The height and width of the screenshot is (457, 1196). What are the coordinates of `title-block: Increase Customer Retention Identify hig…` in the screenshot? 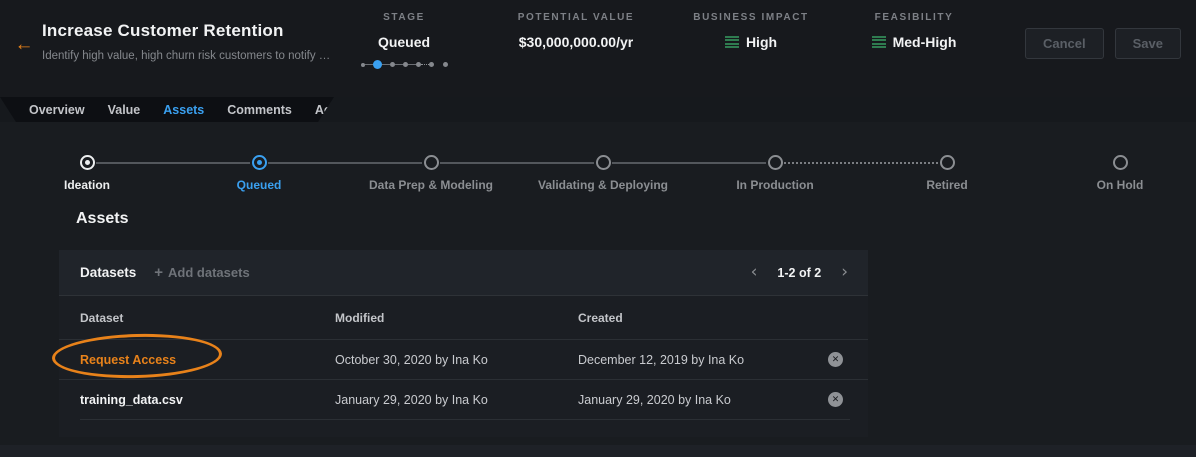 It's located at (192, 41).